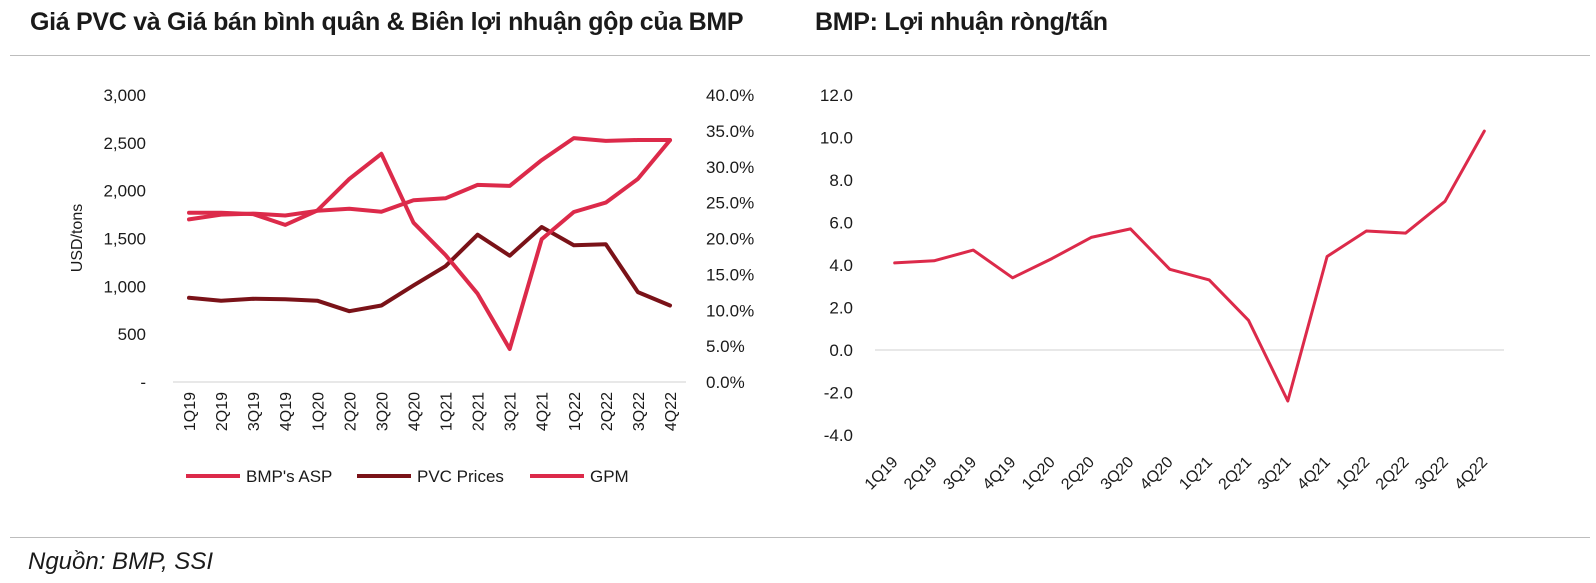  What do you see at coordinates (800, 55) in the screenshot?
I see `top-divider` at bounding box center [800, 55].